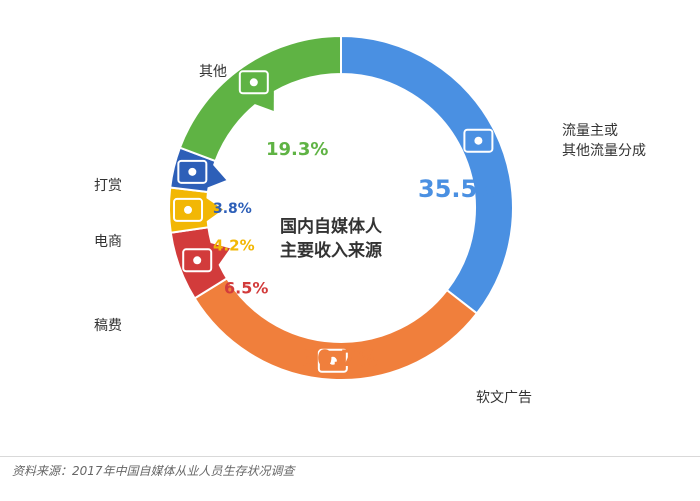 This screenshot has height=501, width=700. What do you see at coordinates (331, 250) in the screenshot?
I see `chart-title: 主要收入来源` at bounding box center [331, 250].